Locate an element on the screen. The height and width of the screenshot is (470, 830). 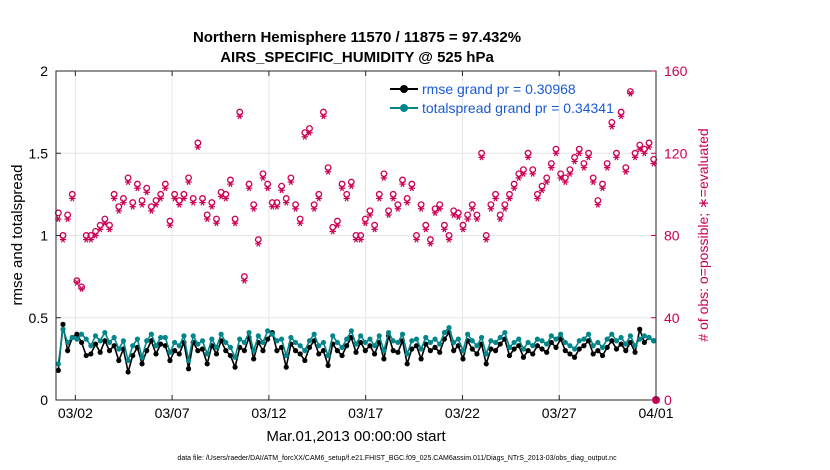
x-tick-label: 03/07 is located at coordinates (172, 413).